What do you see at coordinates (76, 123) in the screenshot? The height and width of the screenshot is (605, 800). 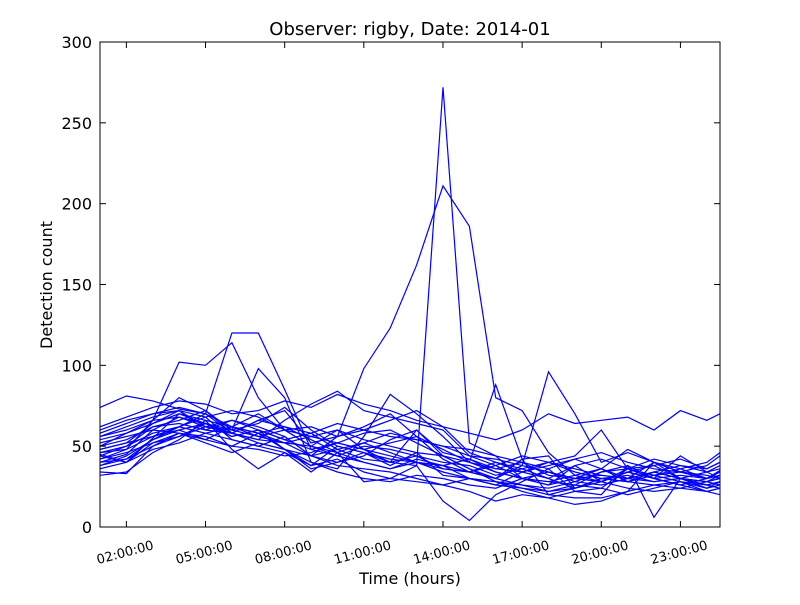 I see `y-tick-label: 250` at bounding box center [76, 123].